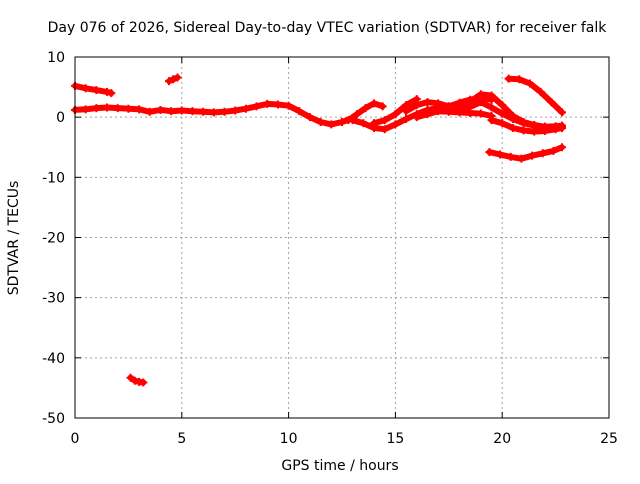 Image resolution: width=640 pixels, height=484 pixels. What do you see at coordinates (502, 439) in the screenshot?
I see `x-tick-label: 20` at bounding box center [502, 439].